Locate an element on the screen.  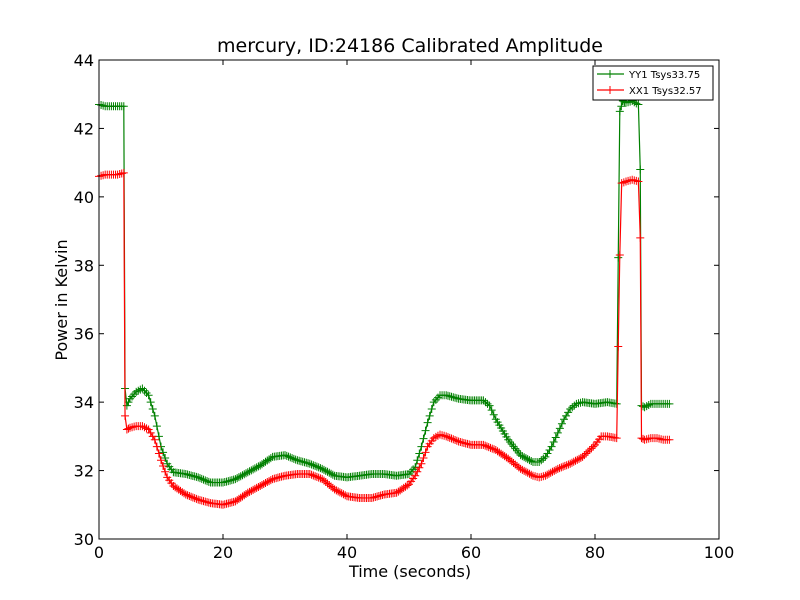
x-tick-label: 0 is located at coordinates (99, 552).